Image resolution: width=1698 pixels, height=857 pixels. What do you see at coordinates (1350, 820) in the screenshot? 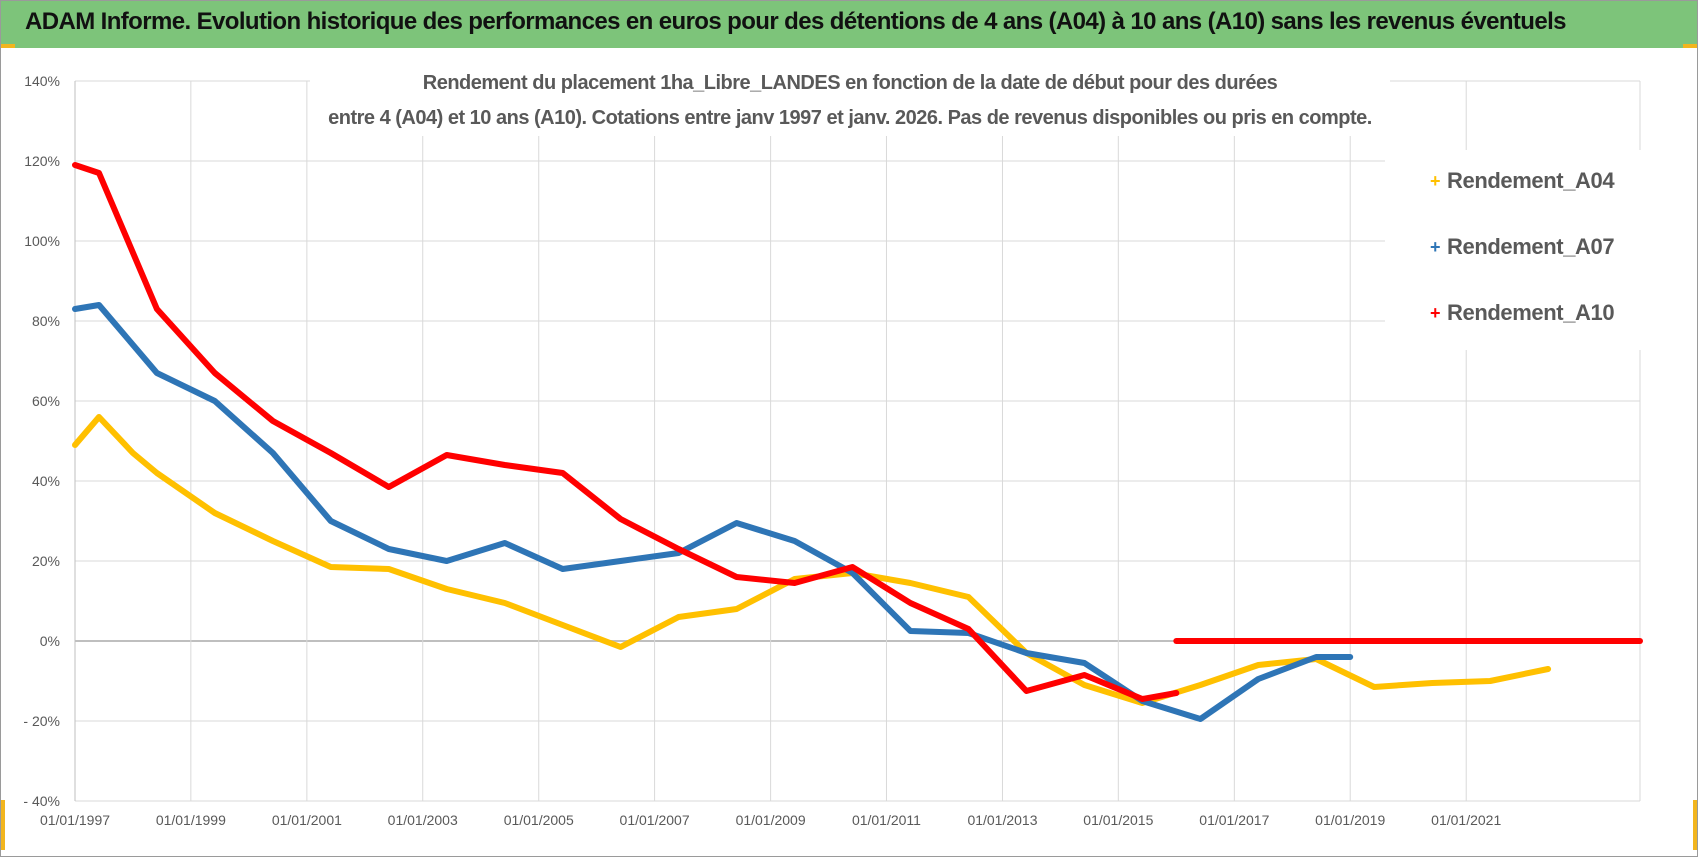
I see `x-tick-label: 01/01/2019` at bounding box center [1350, 820].